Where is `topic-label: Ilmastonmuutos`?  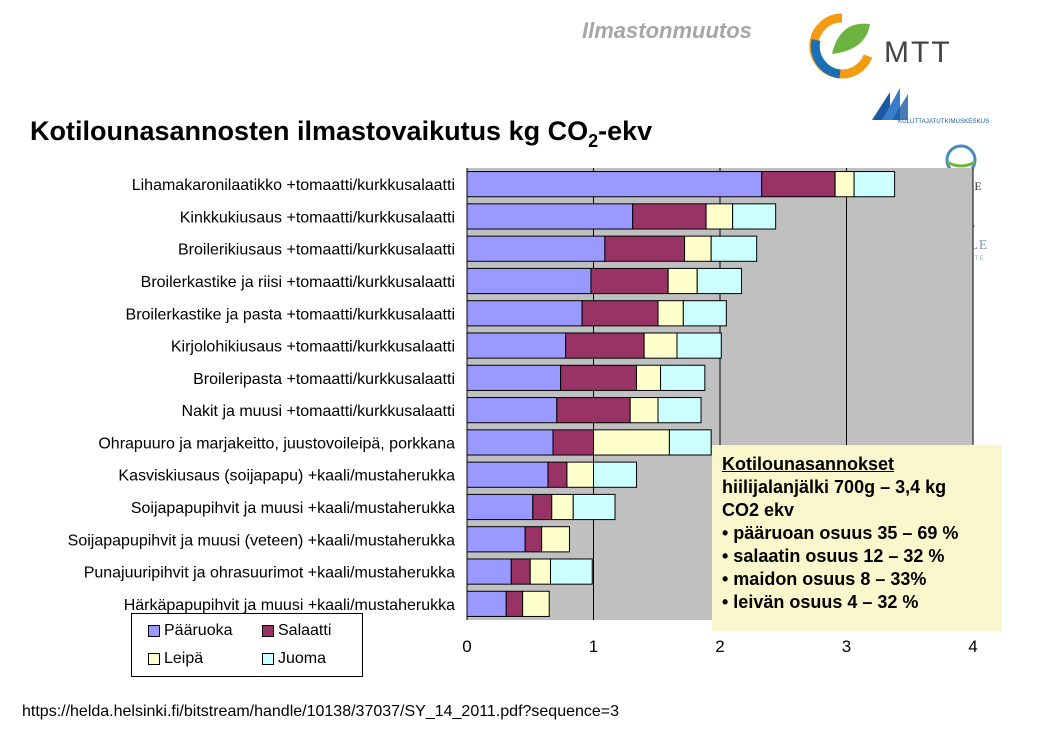 topic-label: Ilmastonmuutos is located at coordinates (667, 30).